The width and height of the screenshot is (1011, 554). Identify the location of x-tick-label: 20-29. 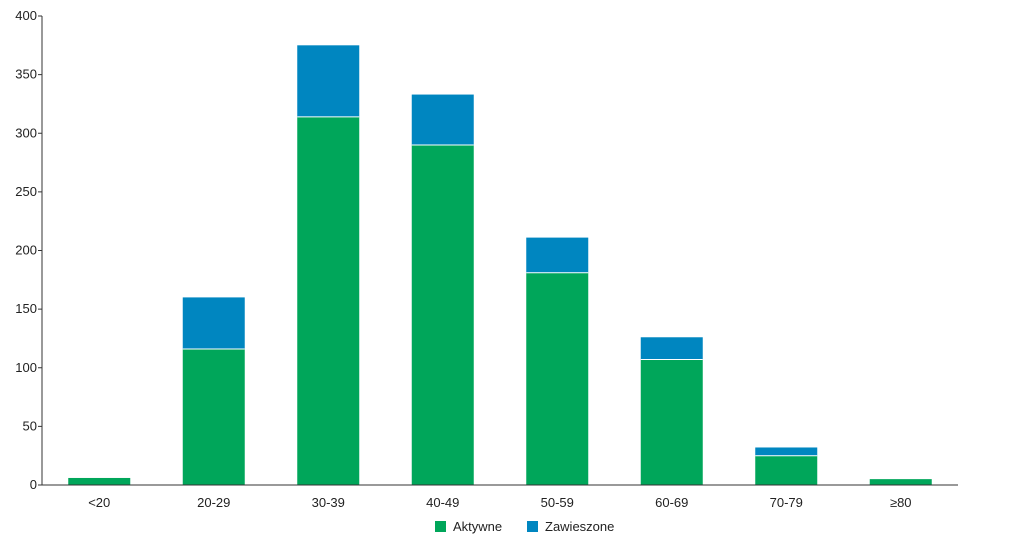
(213, 502).